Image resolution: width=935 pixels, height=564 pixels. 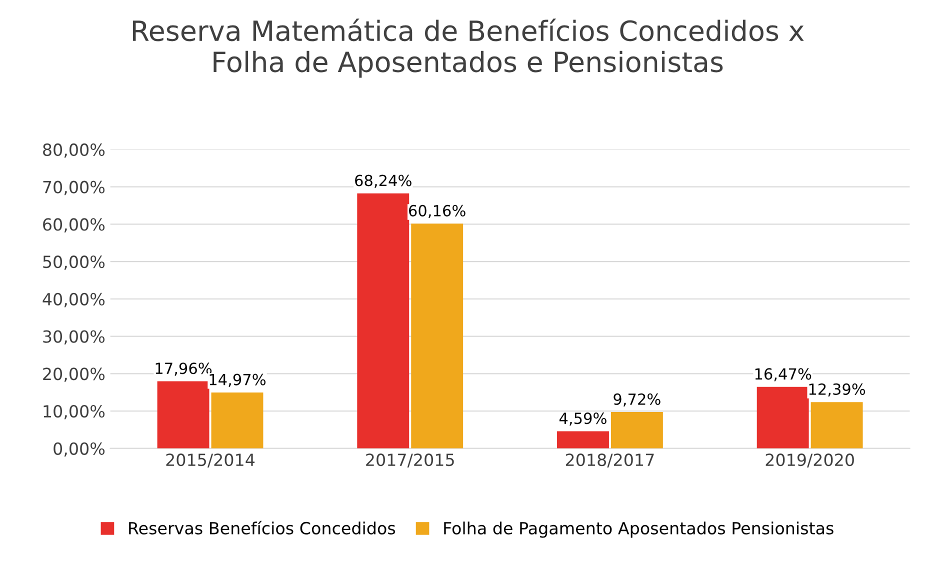 I want to click on y-tick-label: 0,00%, so click(x=79, y=449).